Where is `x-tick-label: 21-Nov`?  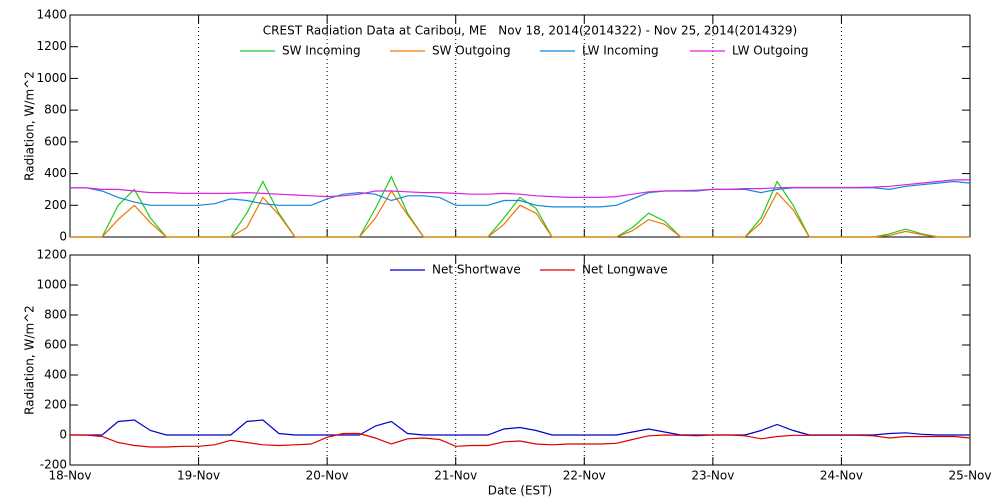 x-tick-label: 21-Nov is located at coordinates (455, 476).